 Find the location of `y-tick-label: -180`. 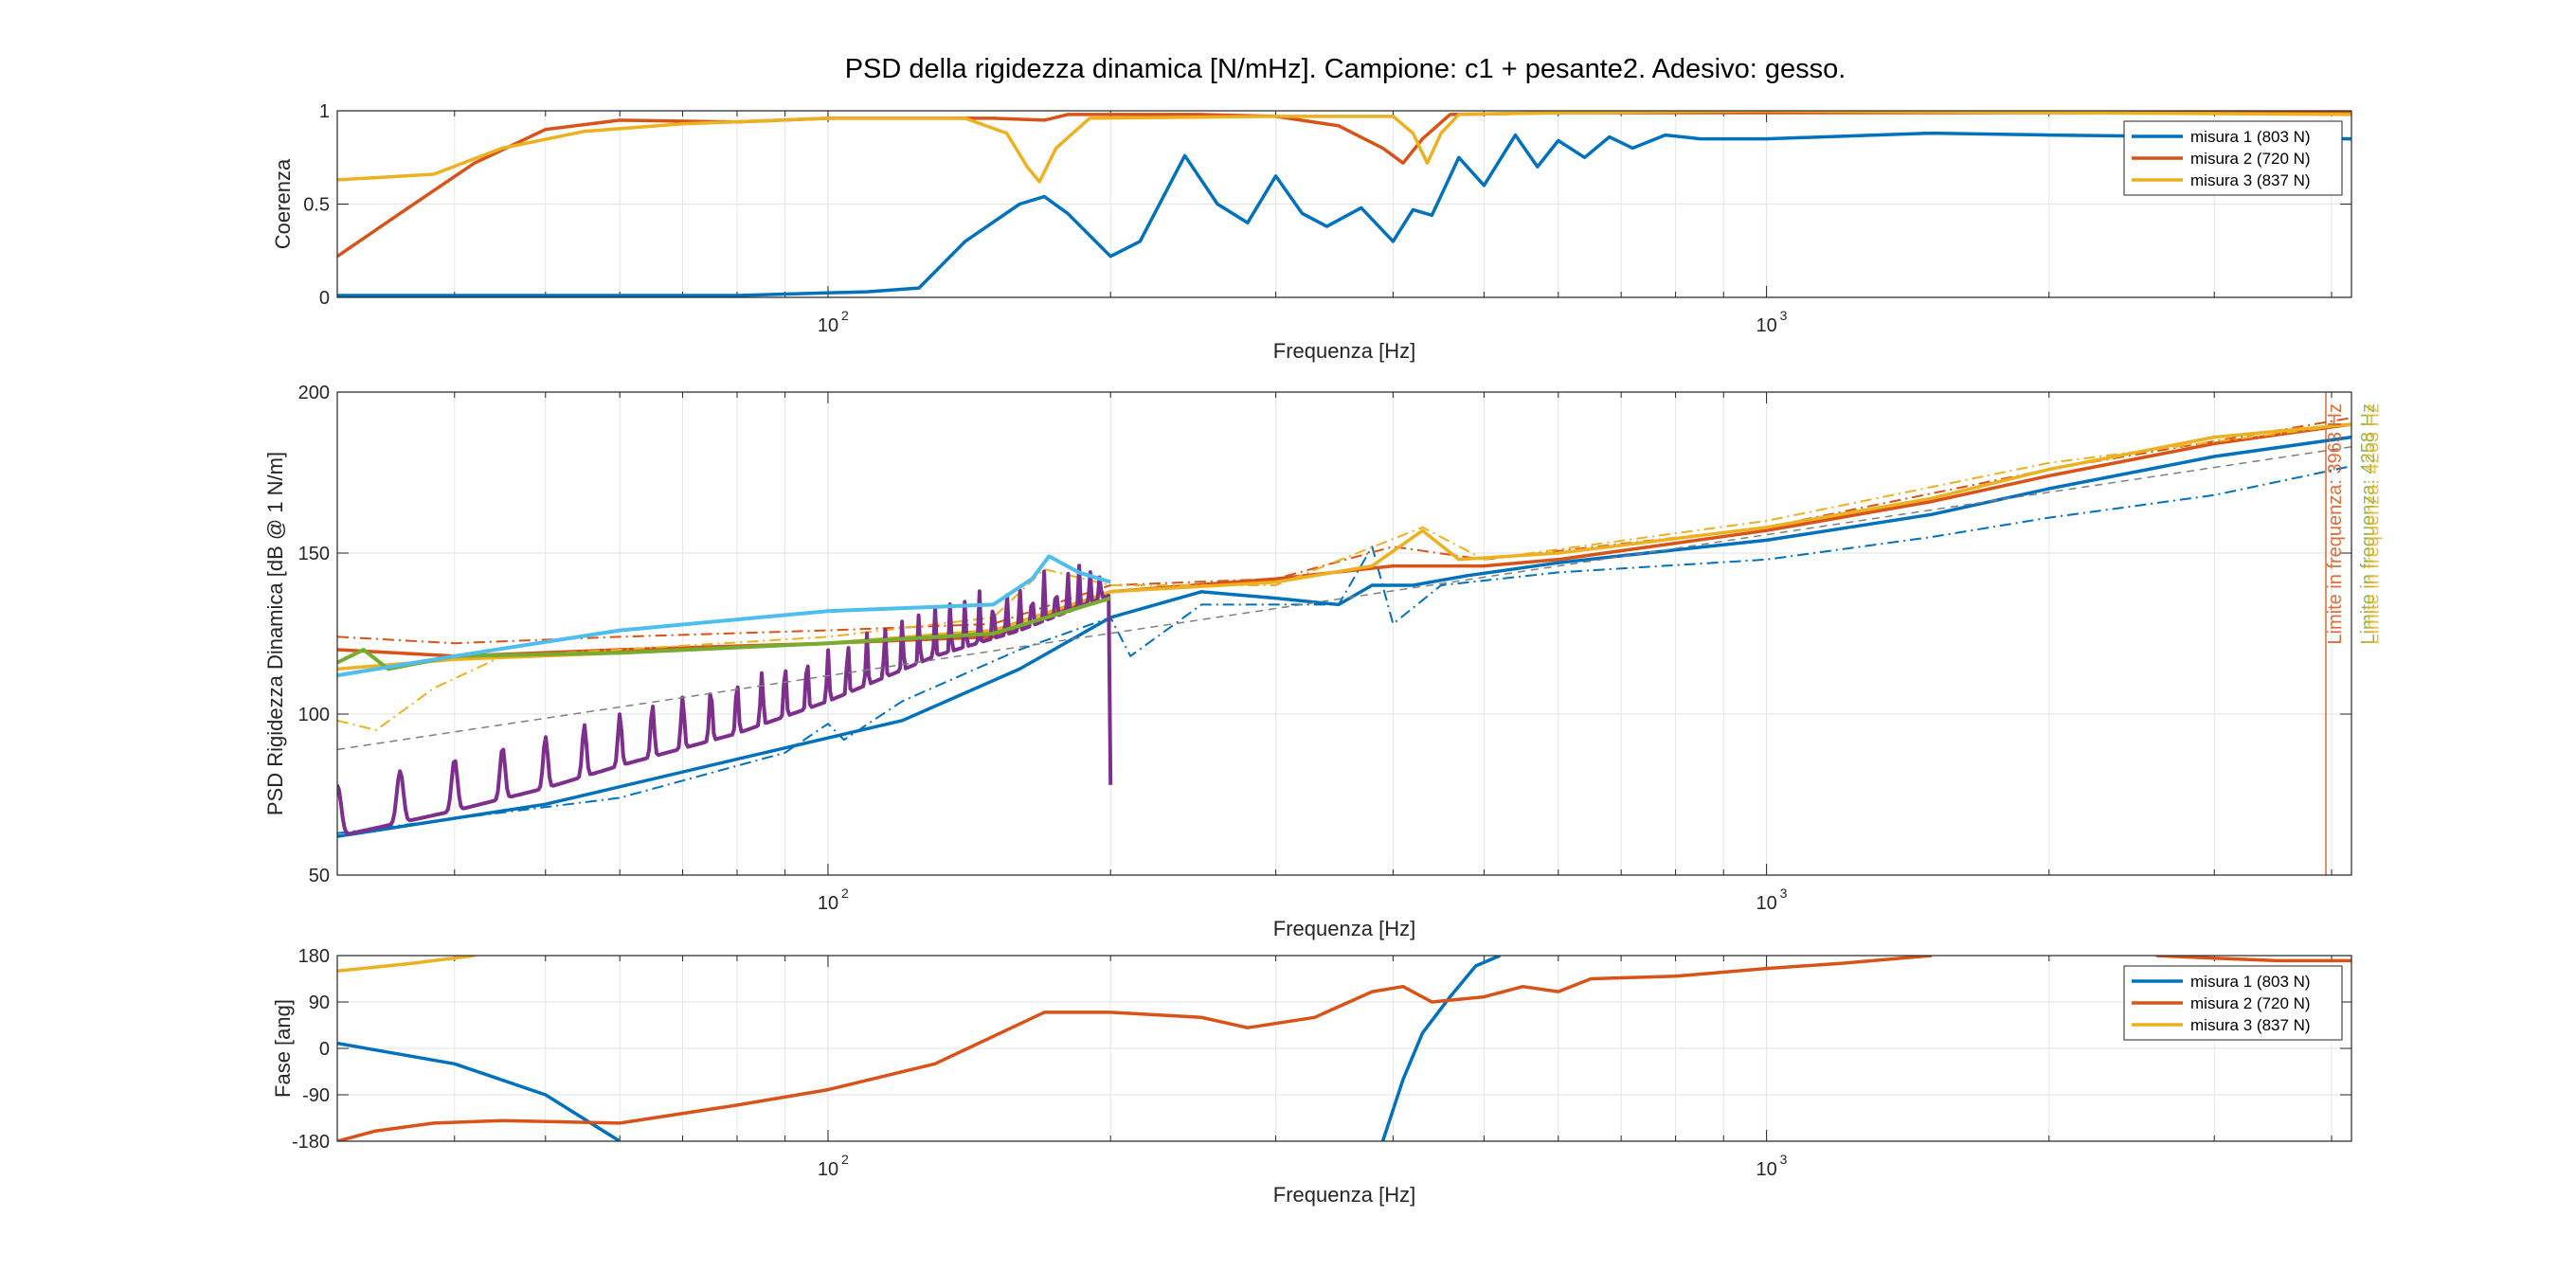

y-tick-label: -180 is located at coordinates (311, 1142).